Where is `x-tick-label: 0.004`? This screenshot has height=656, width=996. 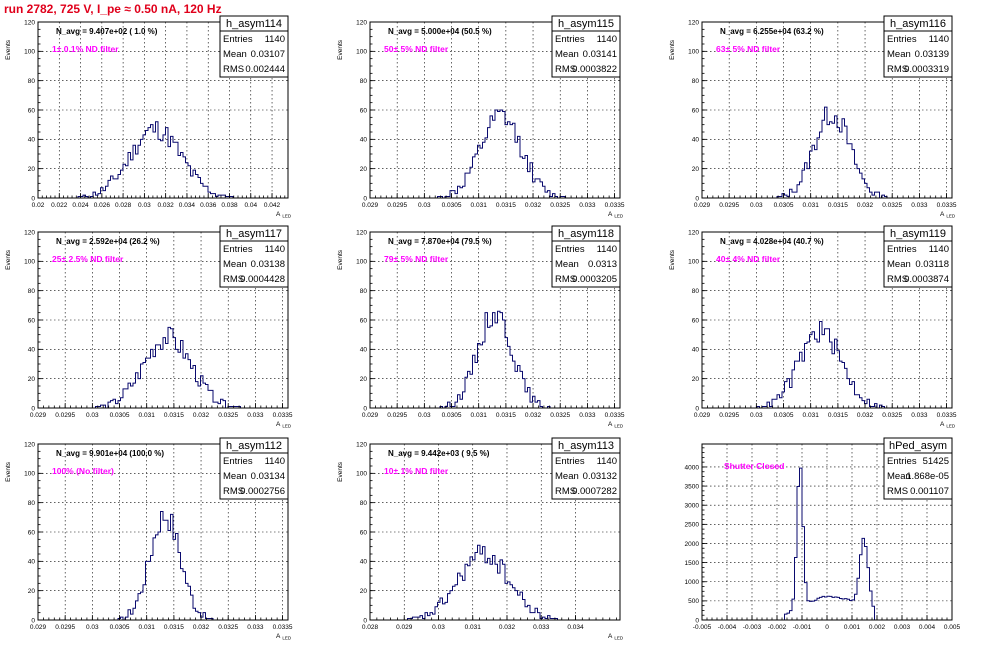 x-tick-label: 0.004 is located at coordinates (927, 627).